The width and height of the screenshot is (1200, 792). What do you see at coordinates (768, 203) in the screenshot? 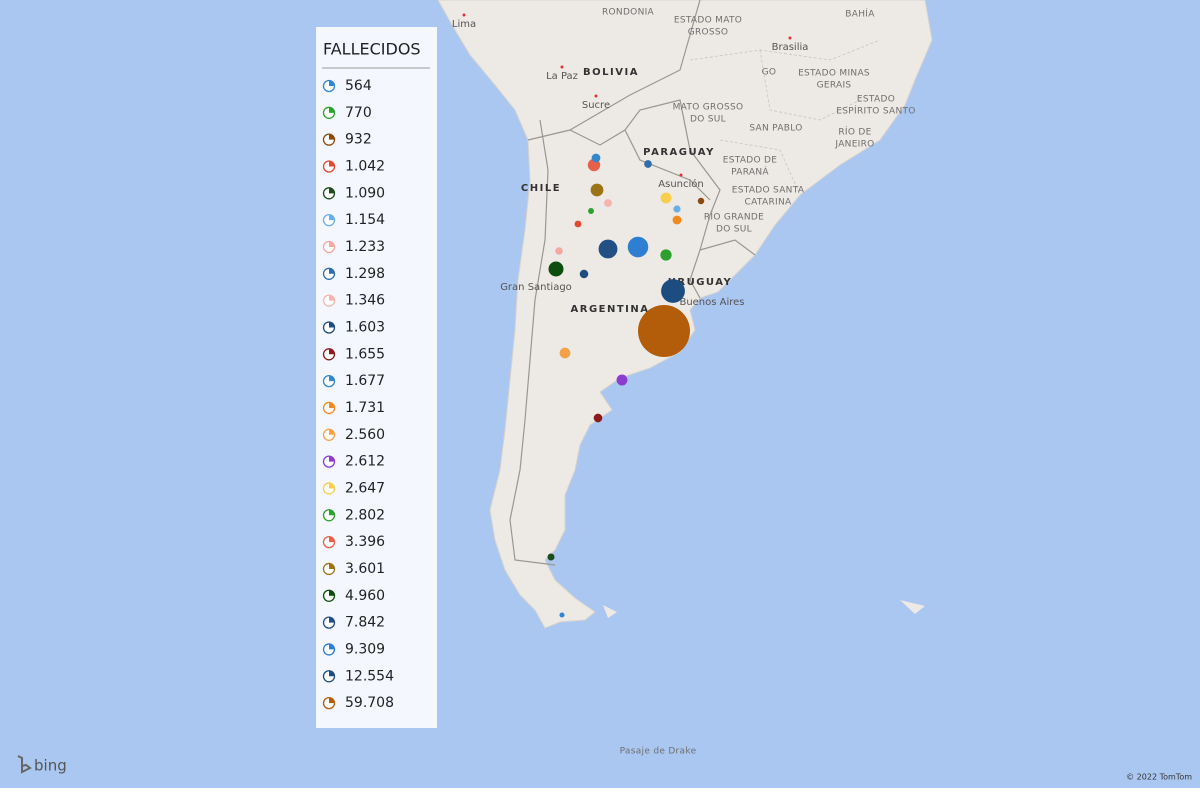
I see `map-label: CATARINA` at bounding box center [768, 203].